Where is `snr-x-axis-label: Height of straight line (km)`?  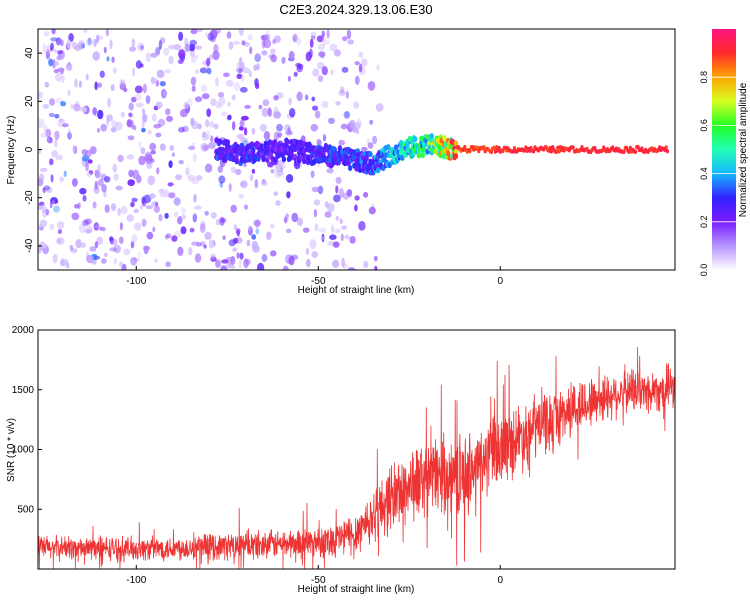
snr-x-axis-label: Height of straight line (km) is located at coordinates (356, 589).